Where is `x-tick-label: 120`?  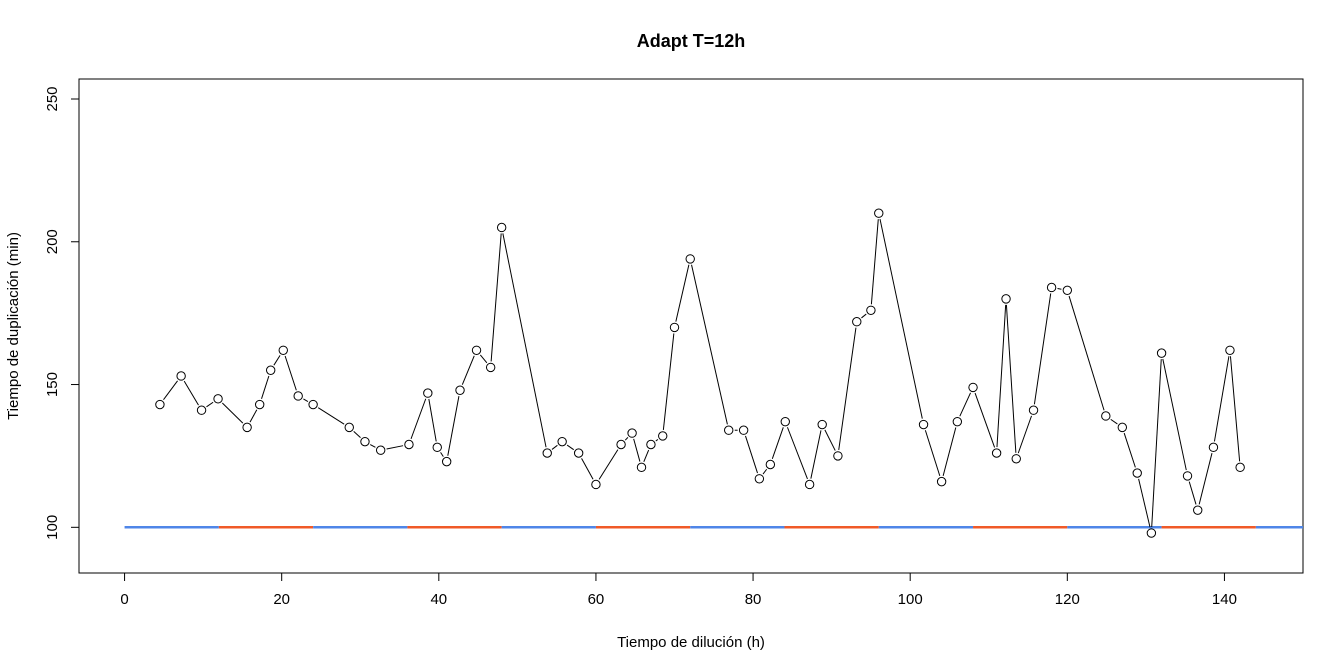
x-tick-label: 120 is located at coordinates (1067, 599).